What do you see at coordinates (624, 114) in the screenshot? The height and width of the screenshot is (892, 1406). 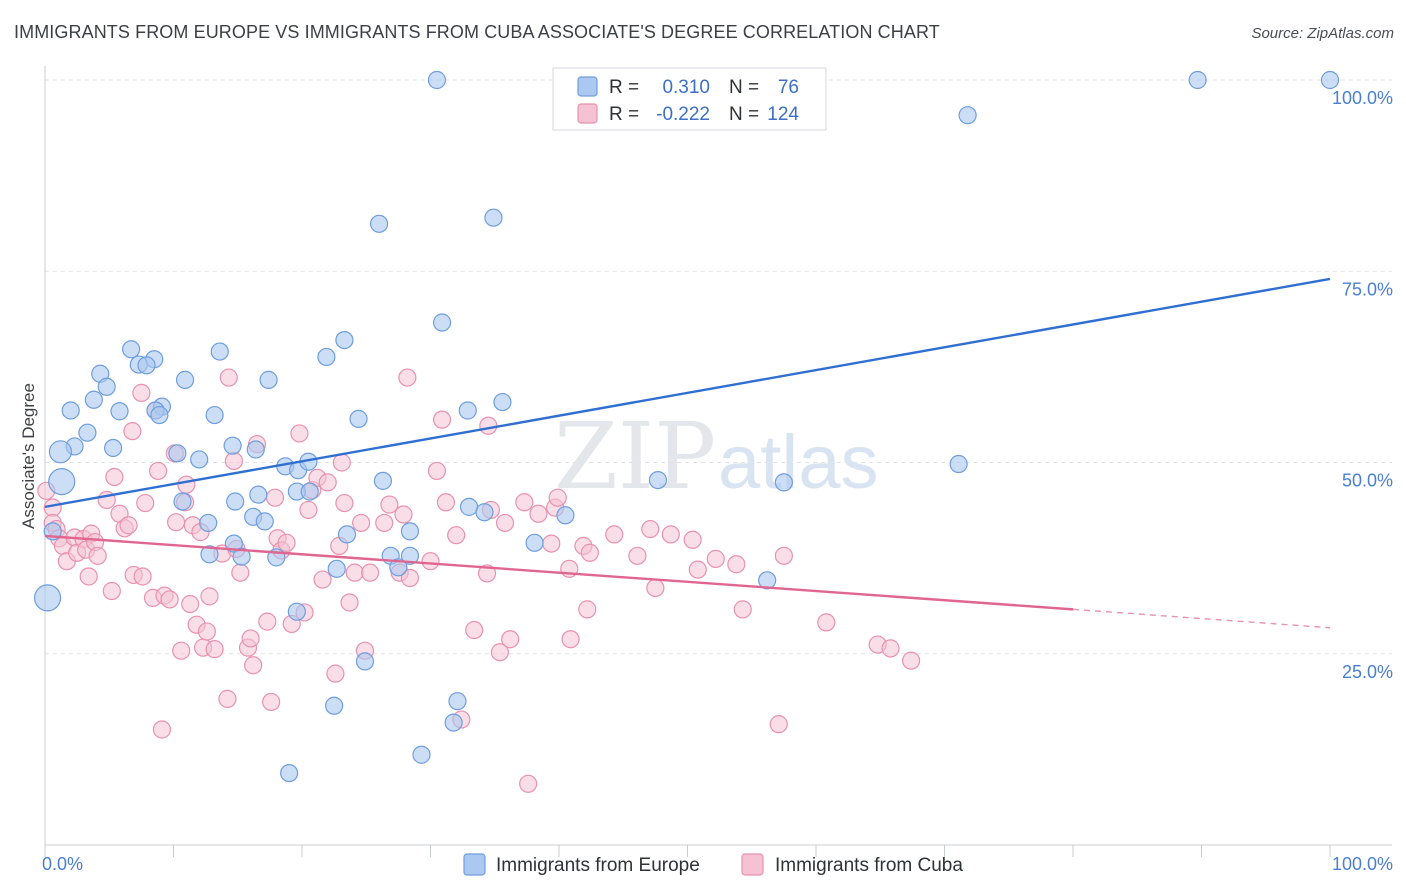 I see `legend-cuba-r-label: R =` at bounding box center [624, 114].